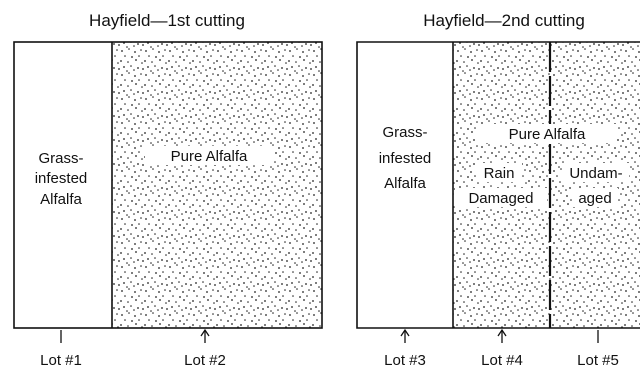  Describe the element at coordinates (405, 332) in the screenshot. I see `lot-3-arrowhead` at that location.